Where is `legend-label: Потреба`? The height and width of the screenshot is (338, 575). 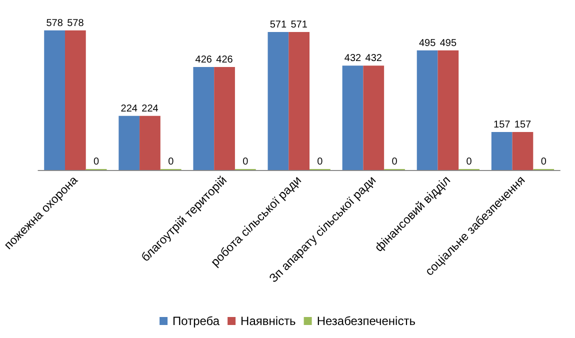
legend-label: Потреба is located at coordinates (196, 321).